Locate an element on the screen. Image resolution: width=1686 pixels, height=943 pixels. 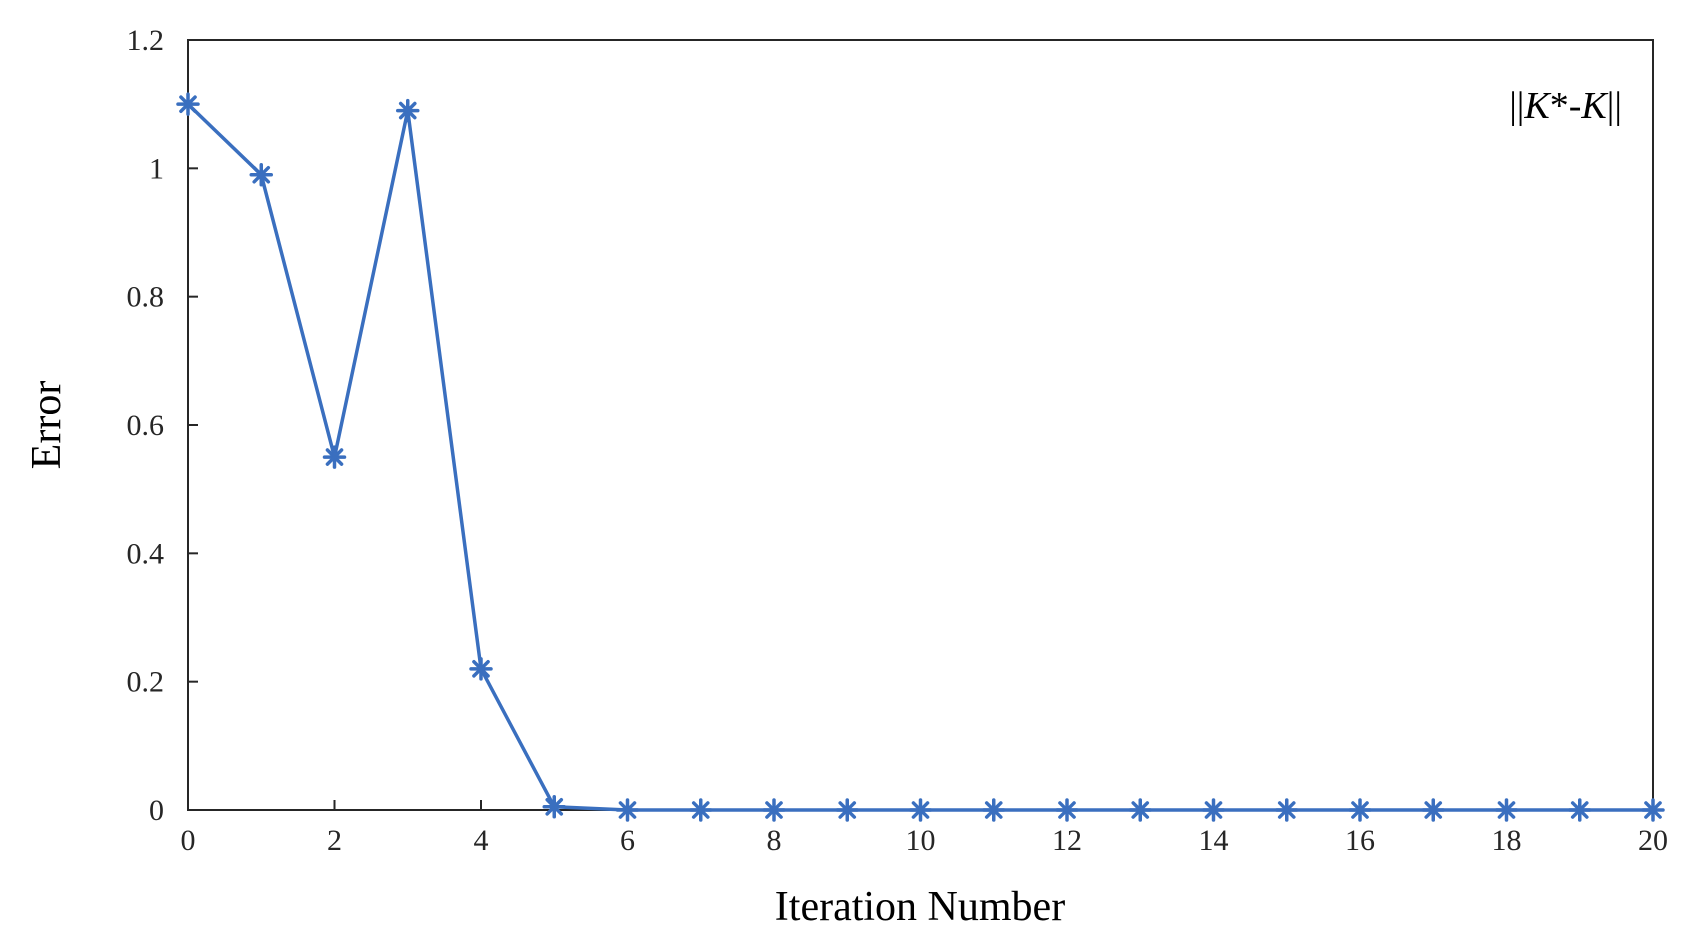
y-axis-ticks: 0 0.2 0.4 0.6 0.8 1 1.2 is located at coordinates (162, 425).